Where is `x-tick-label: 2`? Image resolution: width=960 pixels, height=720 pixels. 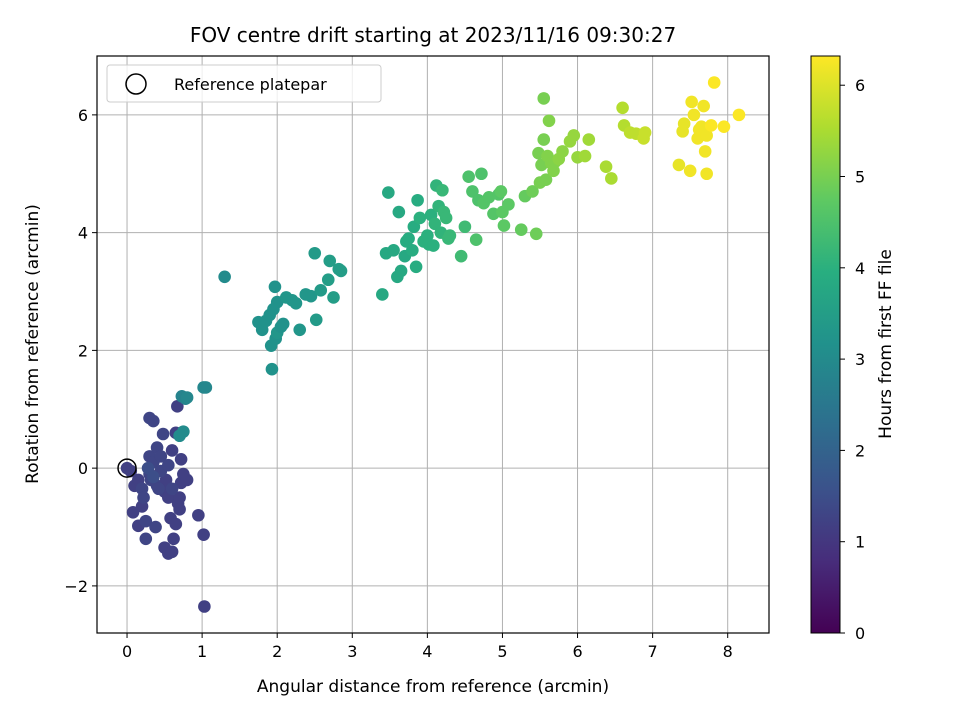
x-tick-label: 2 is located at coordinates (277, 651).